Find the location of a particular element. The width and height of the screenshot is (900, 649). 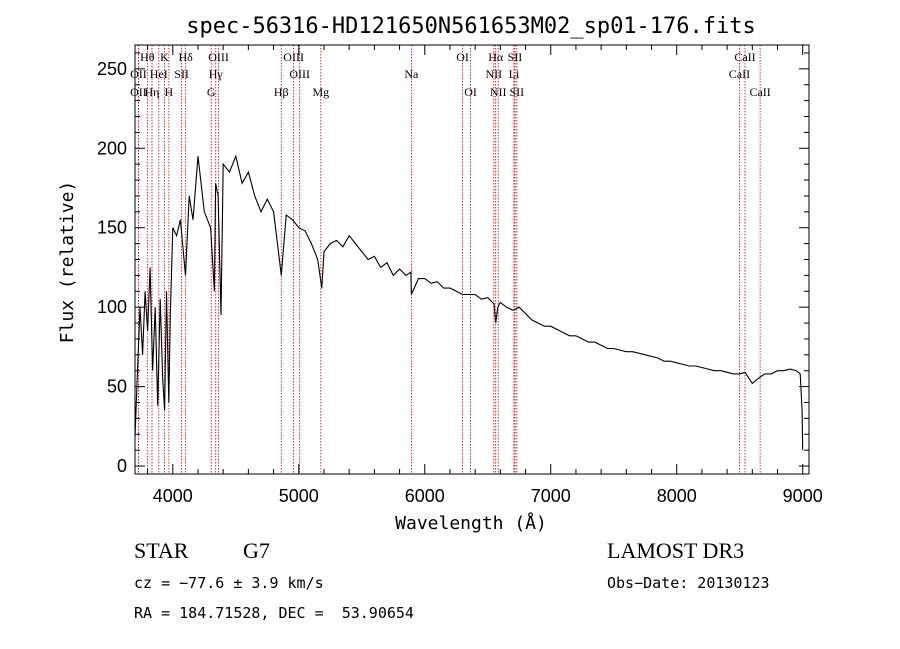

line-label: K is located at coordinates (164, 57).